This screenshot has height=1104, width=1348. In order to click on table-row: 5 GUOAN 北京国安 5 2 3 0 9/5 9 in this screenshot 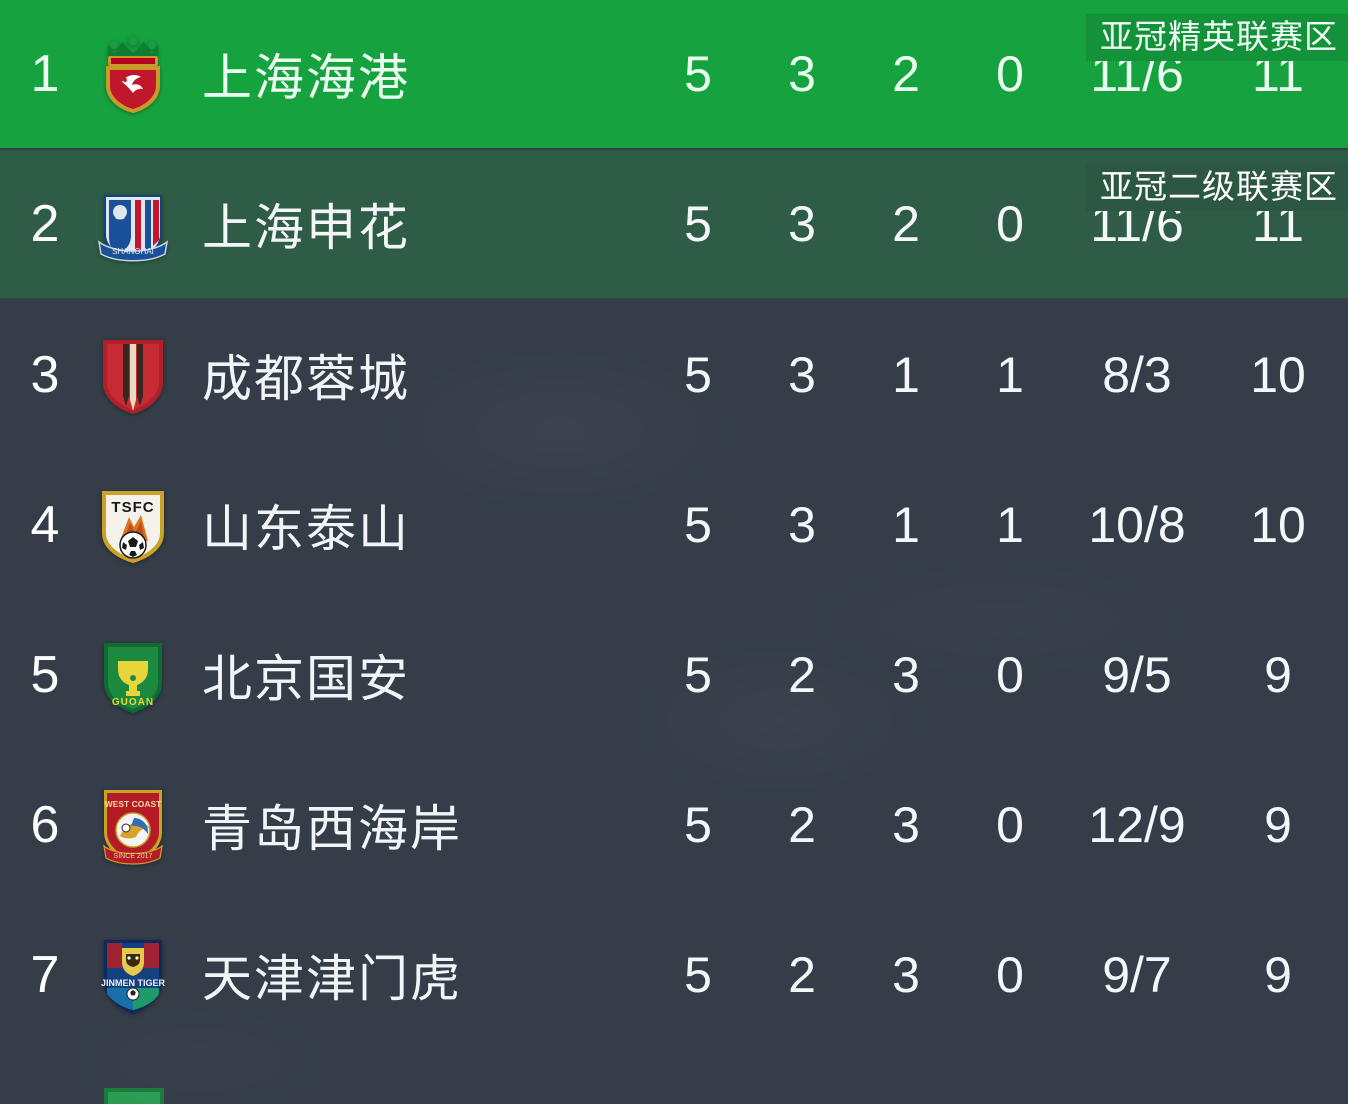, I will do `click(674, 675)`.